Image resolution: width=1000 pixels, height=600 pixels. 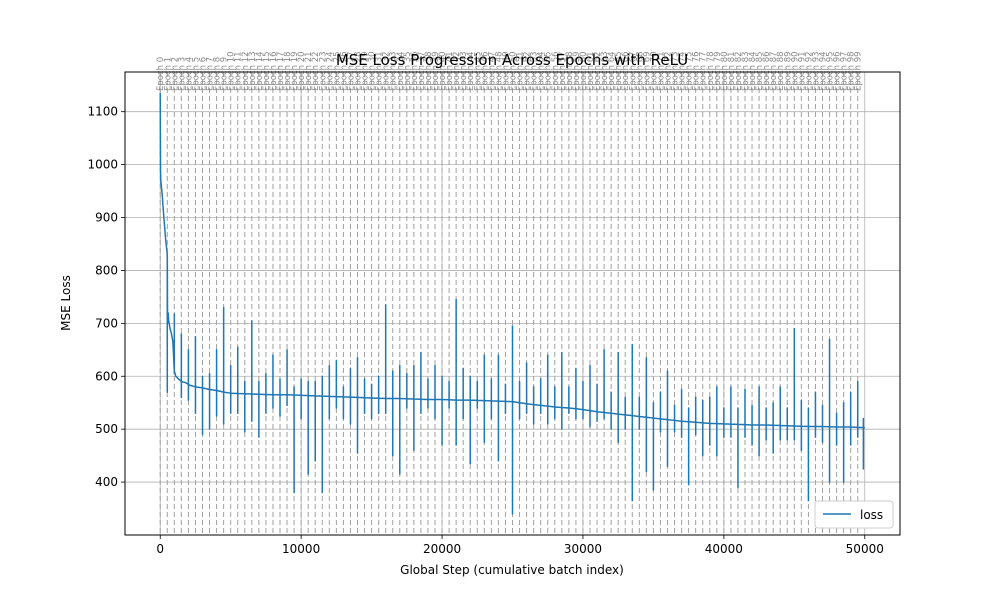 I want to click on epoch-marker-label: Epoch 61, so click(x=591, y=71).